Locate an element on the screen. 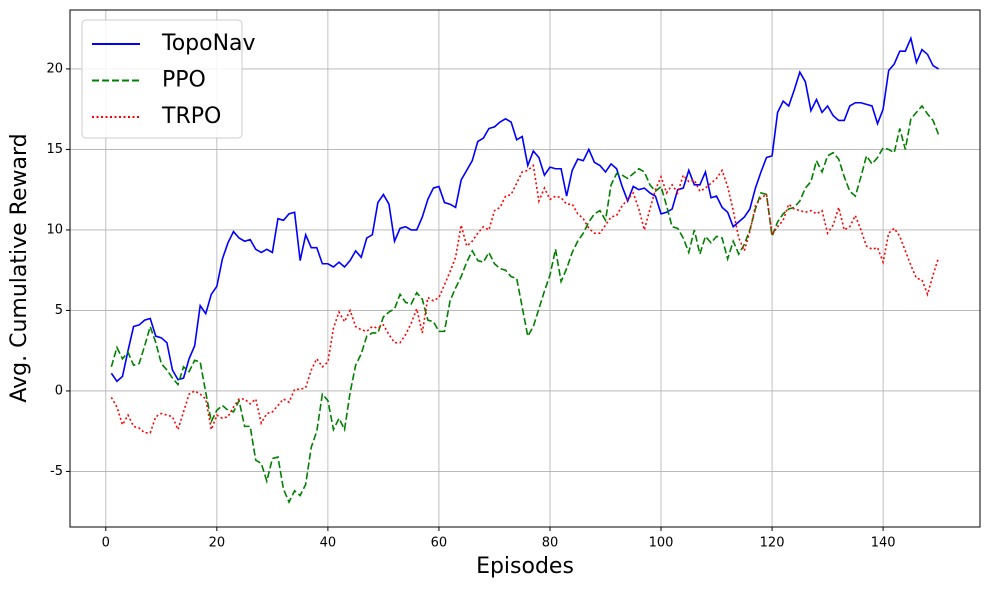 This screenshot has height=594, width=989. x-tick-label: 80 is located at coordinates (550, 543).